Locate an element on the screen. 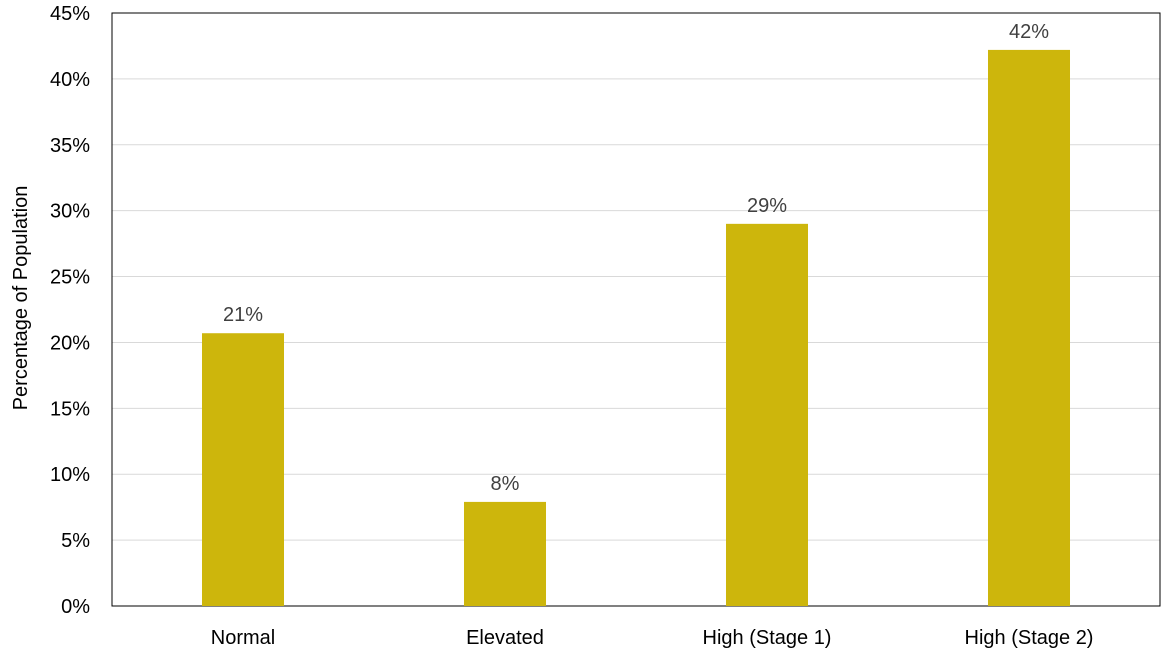 This screenshot has height=661, width=1172. y-tick-label: 15% is located at coordinates (70, 409).